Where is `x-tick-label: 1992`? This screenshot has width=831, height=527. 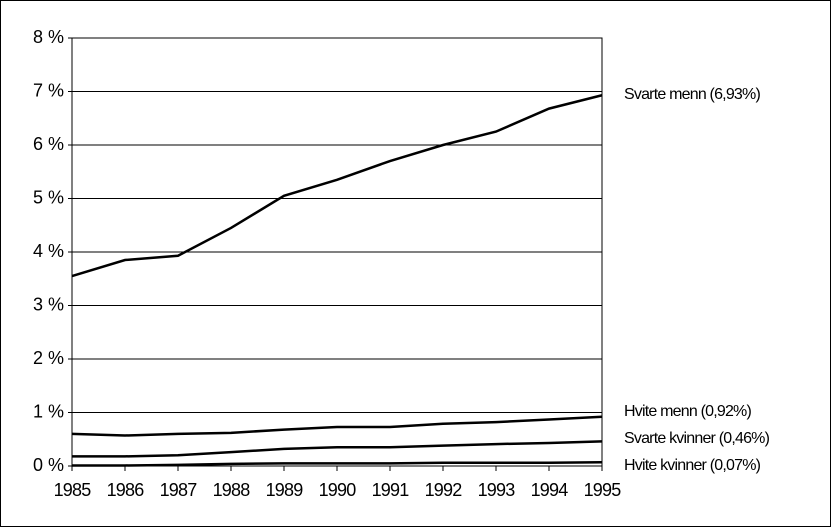 x-tick-label: 1992 is located at coordinates (444, 490).